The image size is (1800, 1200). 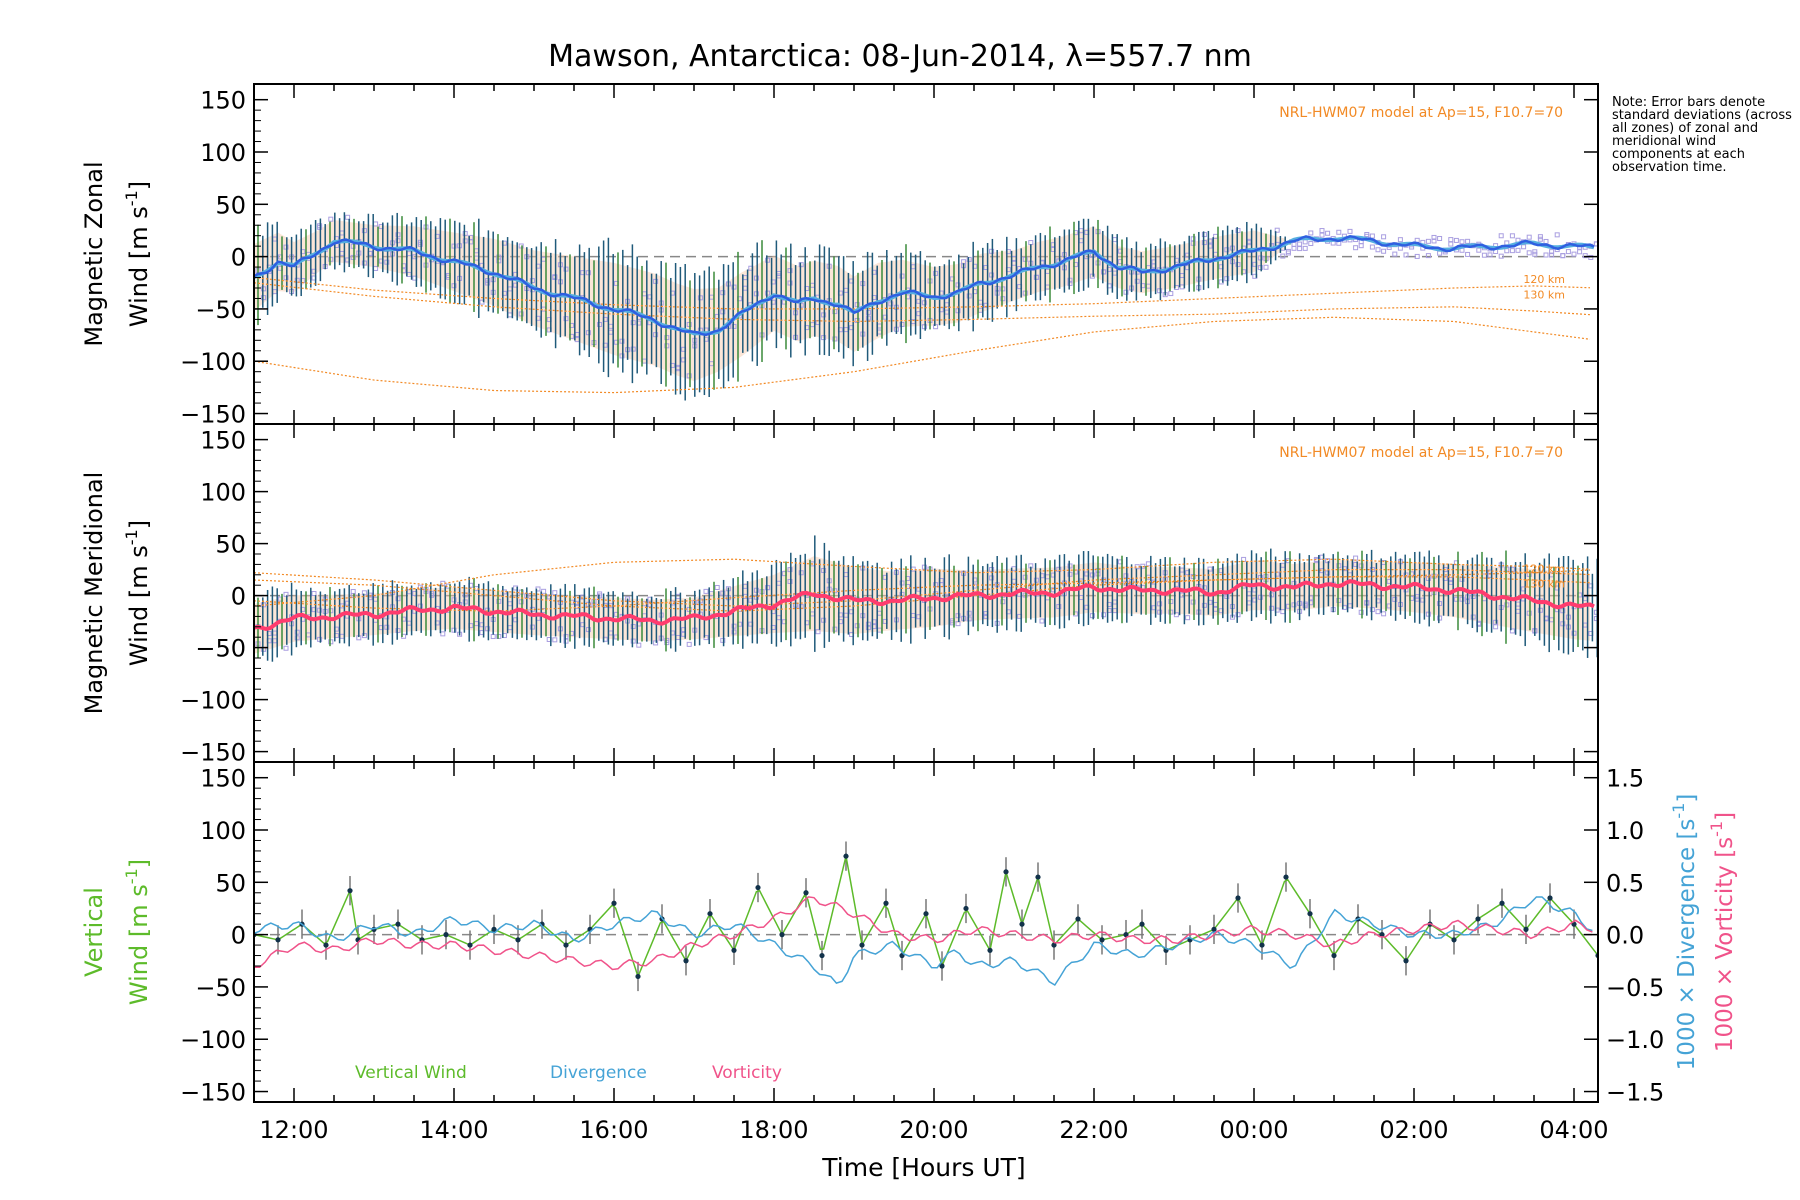 I want to click on x-tick-label: 00:00, so click(x=1253, y=1130).